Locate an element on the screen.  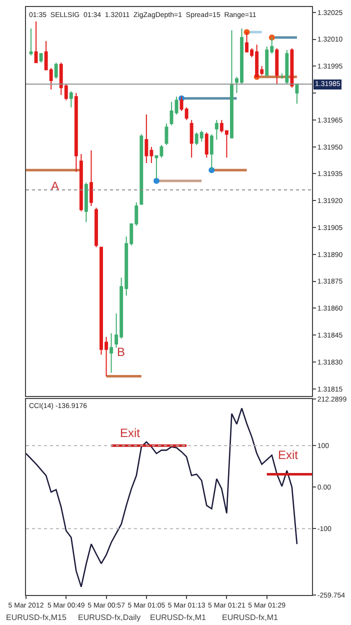
annotation: B is located at coordinates (121, 352).